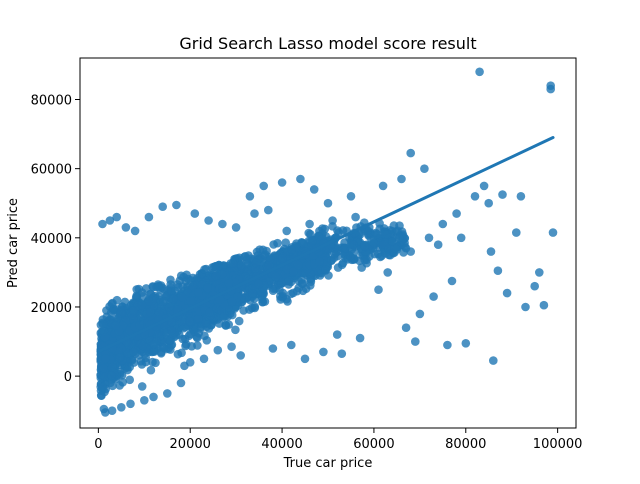 This screenshot has height=484, width=640. What do you see at coordinates (373, 444) in the screenshot?
I see `x-tick-label: 60000` at bounding box center [373, 444].